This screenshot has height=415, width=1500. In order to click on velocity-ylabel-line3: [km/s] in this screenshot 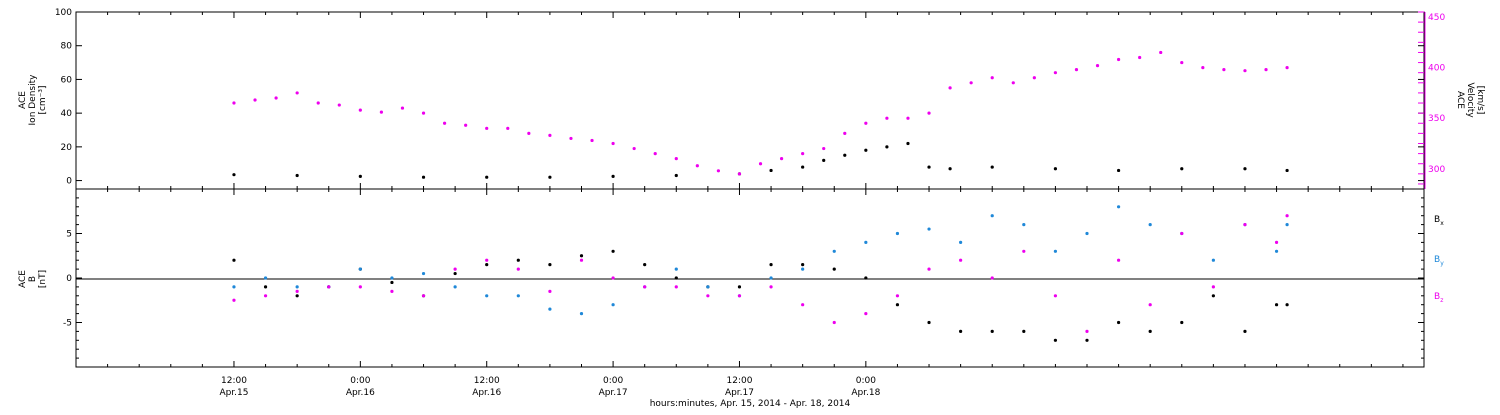, I will do `click(1480, 100)`.